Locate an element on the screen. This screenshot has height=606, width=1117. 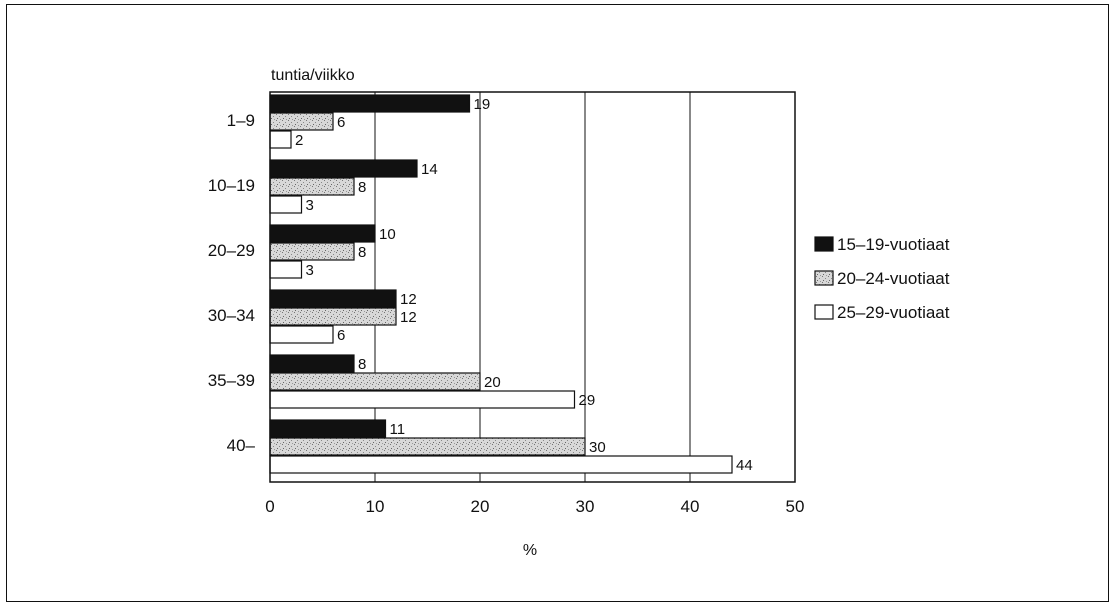
data-label: 20 is located at coordinates (492, 382).